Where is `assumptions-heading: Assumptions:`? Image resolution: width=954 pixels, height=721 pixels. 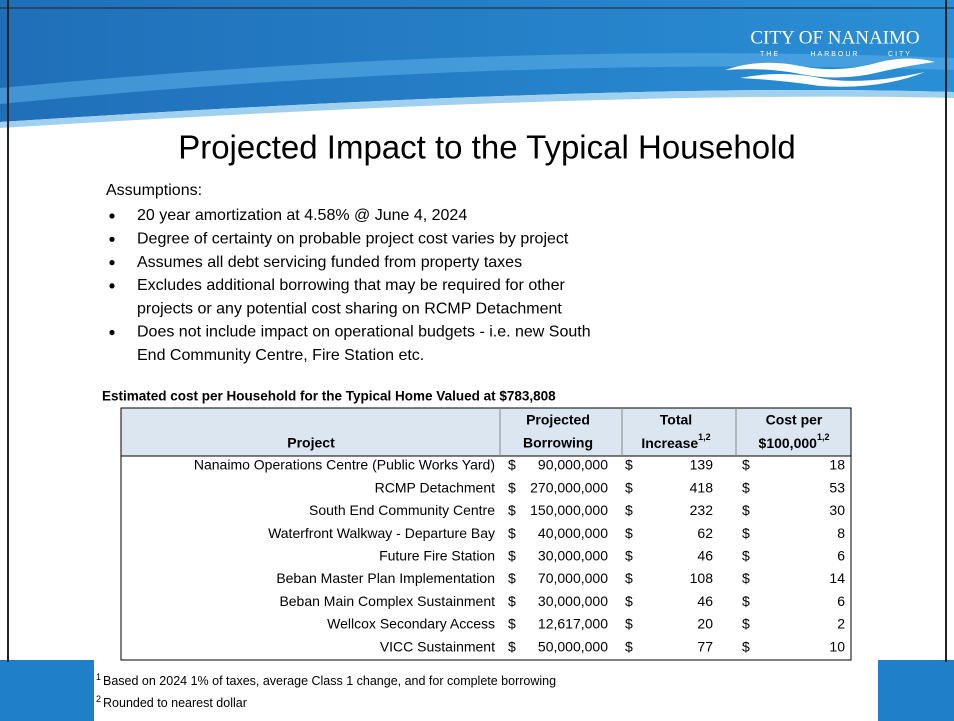 assumptions-heading: Assumptions: is located at coordinates (154, 190).